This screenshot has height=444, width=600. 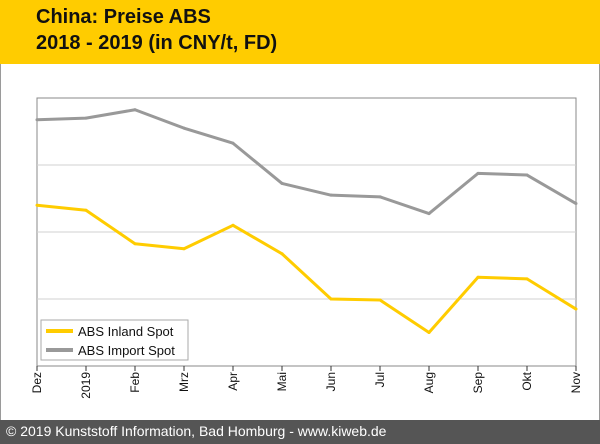 I want to click on chart-title: China: Preise ABS, so click(x=123, y=17).